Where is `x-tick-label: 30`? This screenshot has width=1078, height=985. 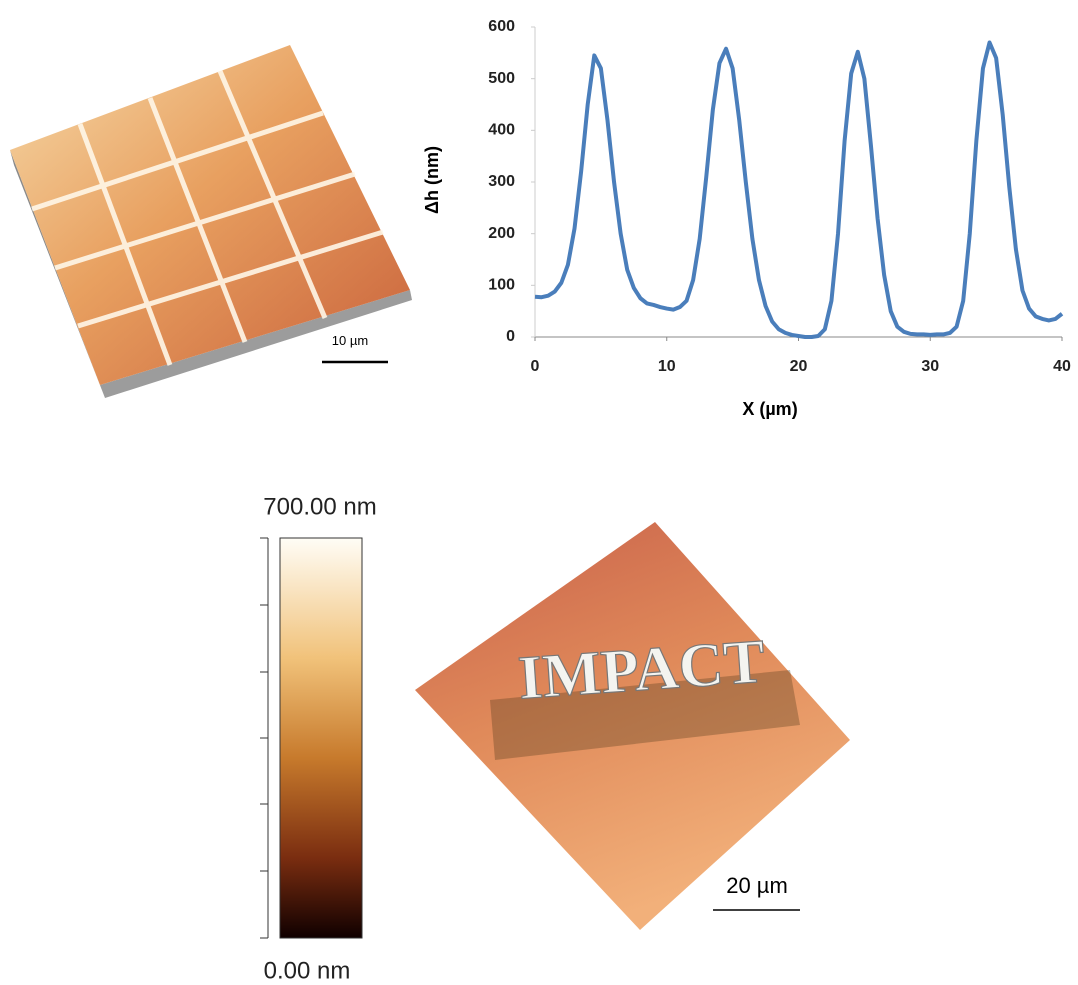 x-tick-label: 30 is located at coordinates (930, 366).